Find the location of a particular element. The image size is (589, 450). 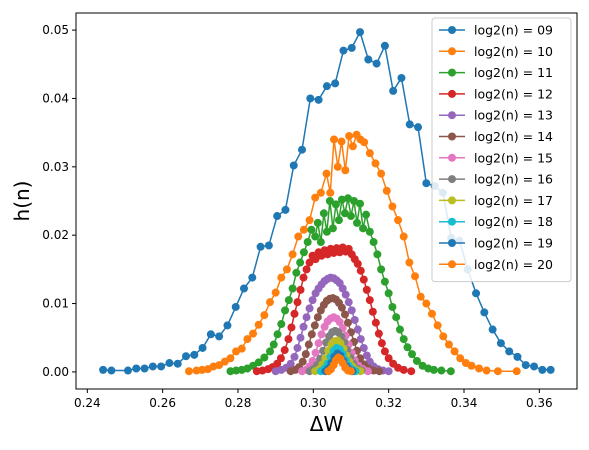

legend-entry-log2-n-10: log2(n) = 10 is located at coordinates (496, 51).